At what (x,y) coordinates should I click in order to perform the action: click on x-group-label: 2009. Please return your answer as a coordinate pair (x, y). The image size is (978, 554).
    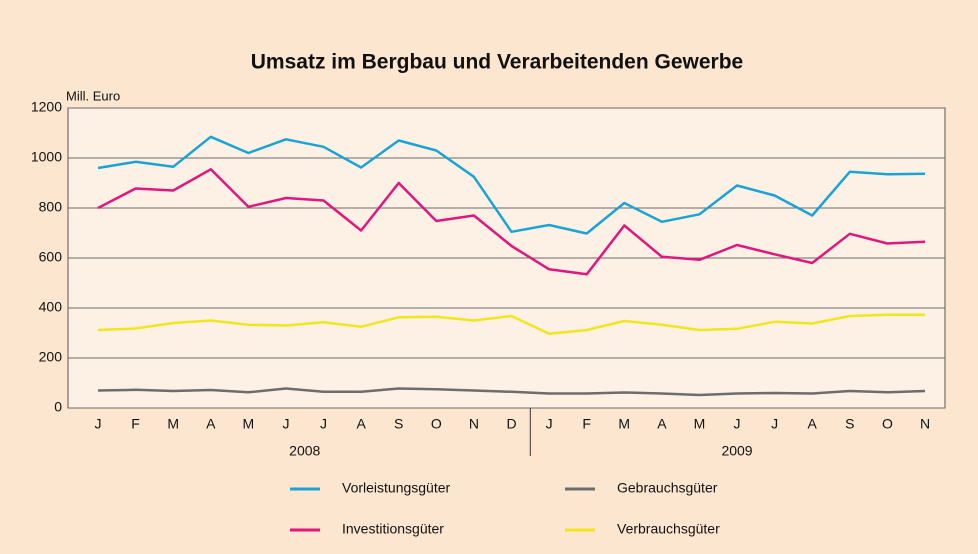
    Looking at the image, I should click on (736, 451).